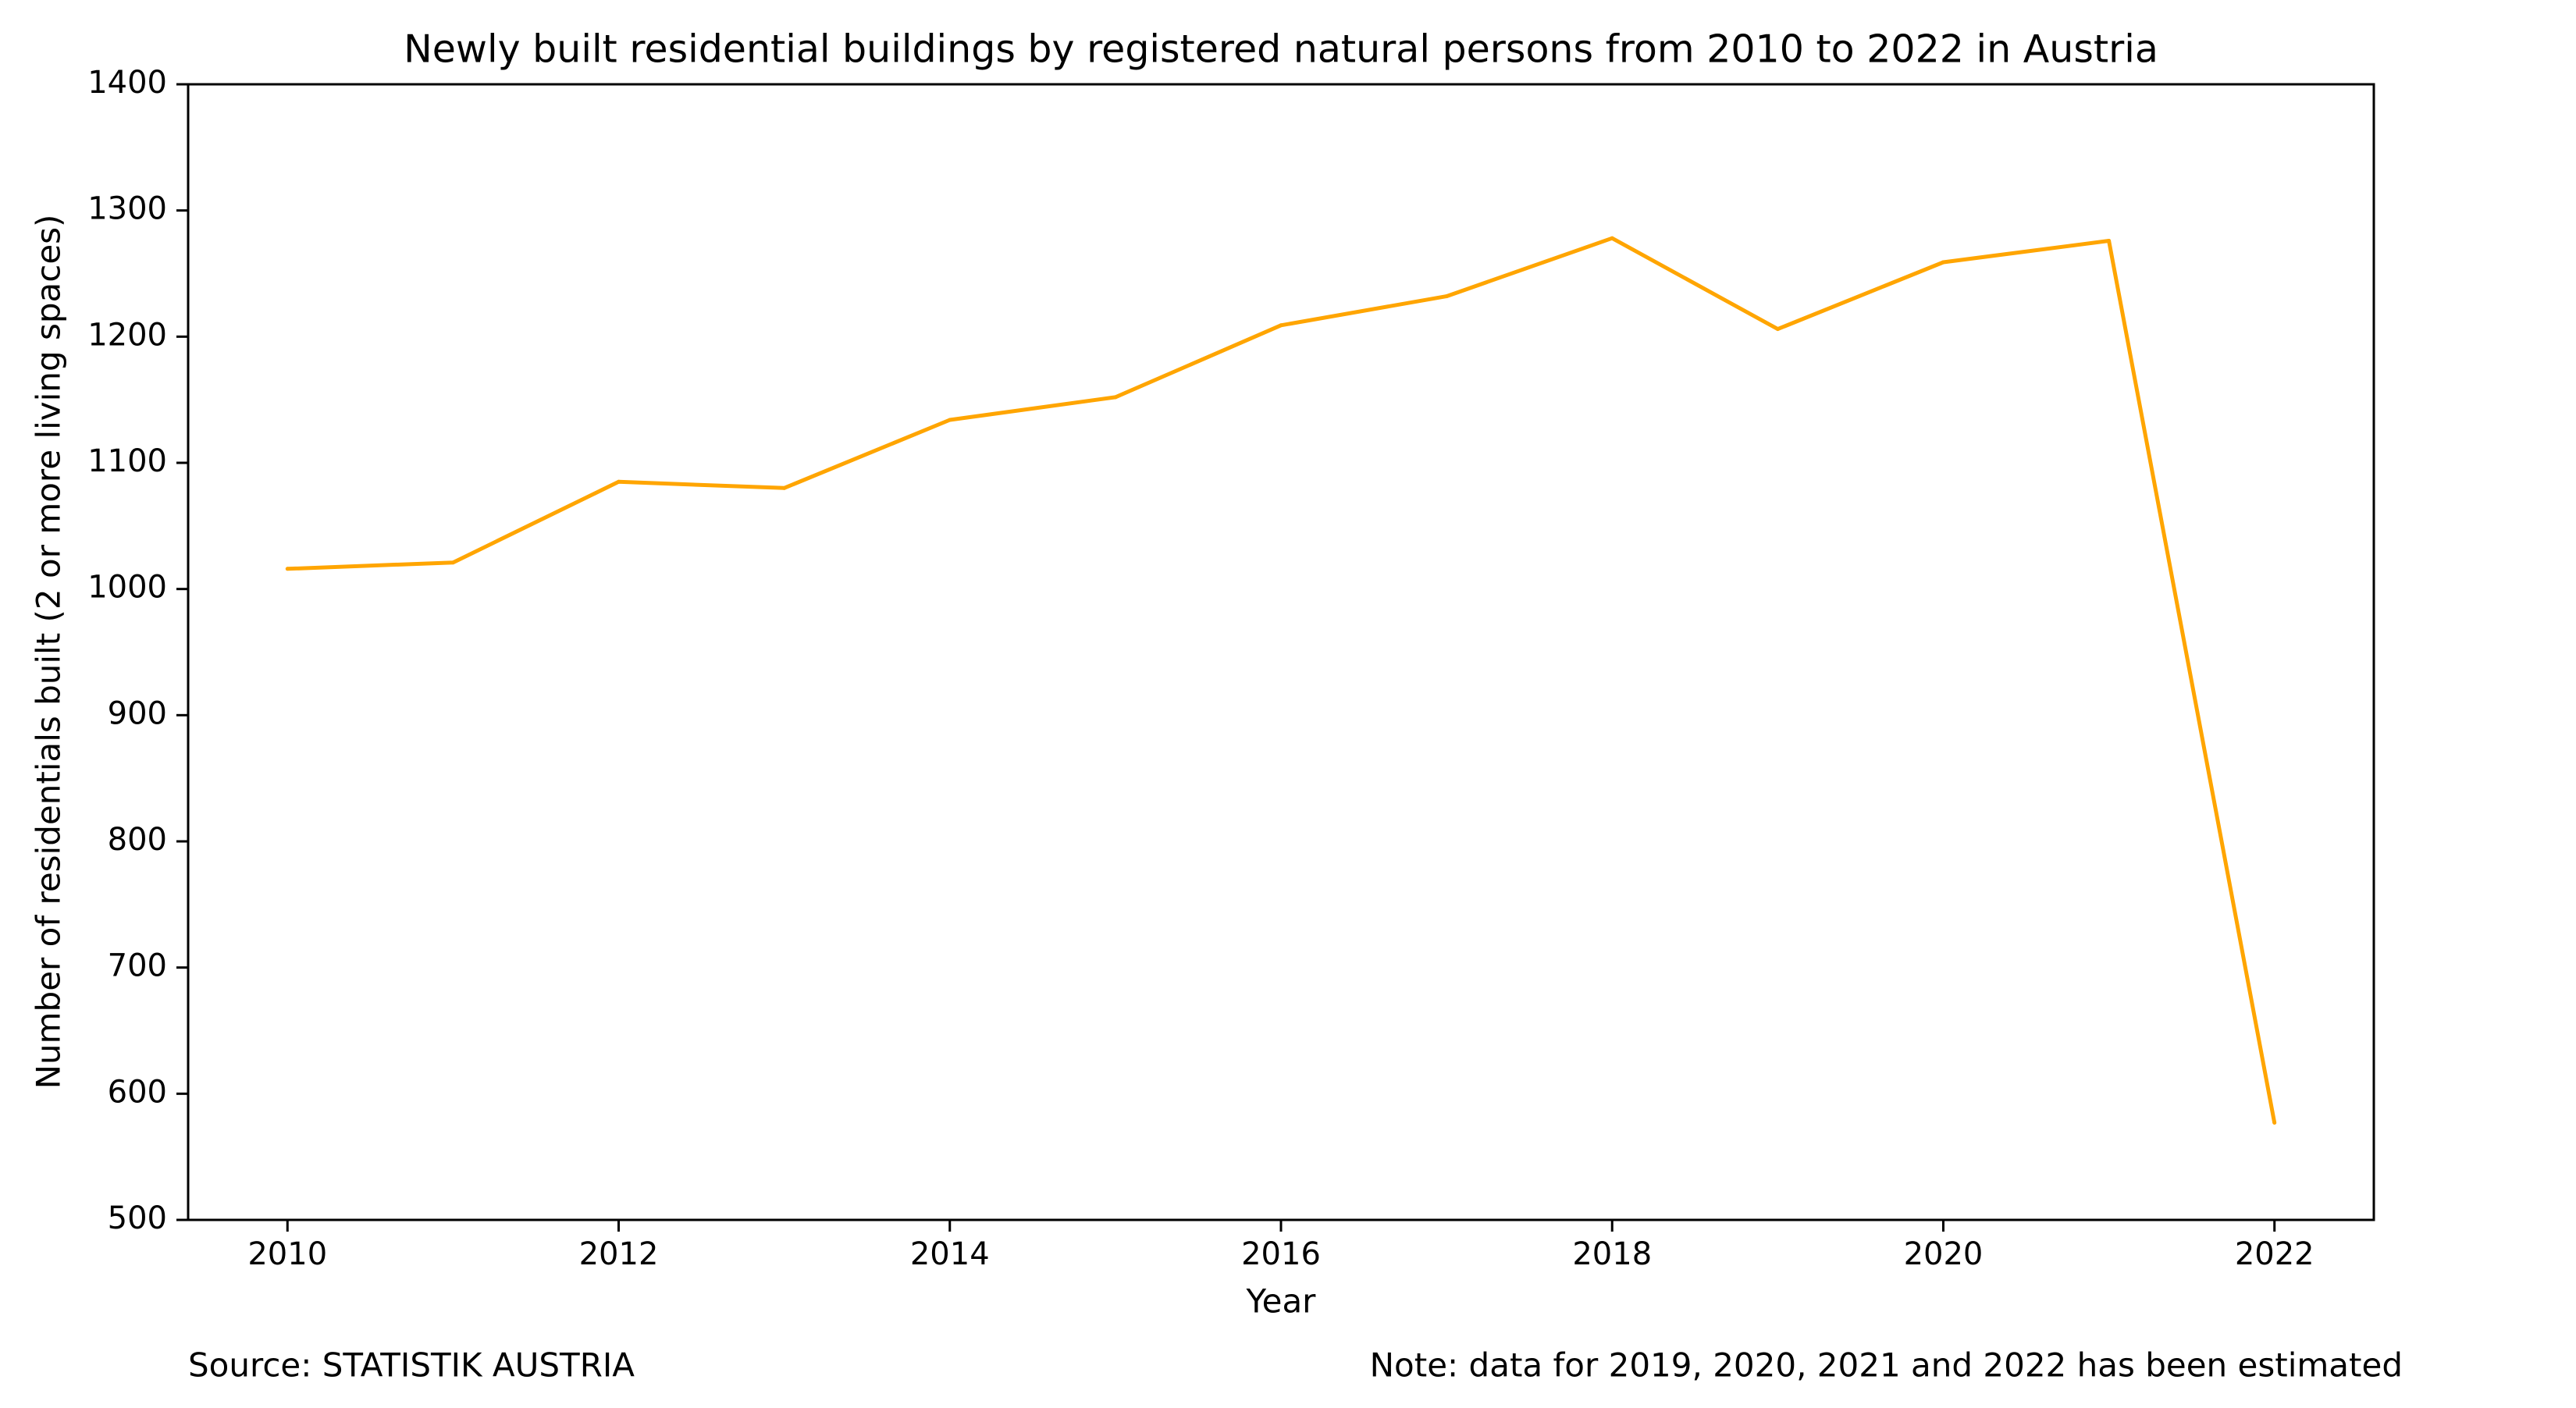 This screenshot has height=1408, width=2576. I want to click on x-tick-label: 2010, so click(287, 1254).